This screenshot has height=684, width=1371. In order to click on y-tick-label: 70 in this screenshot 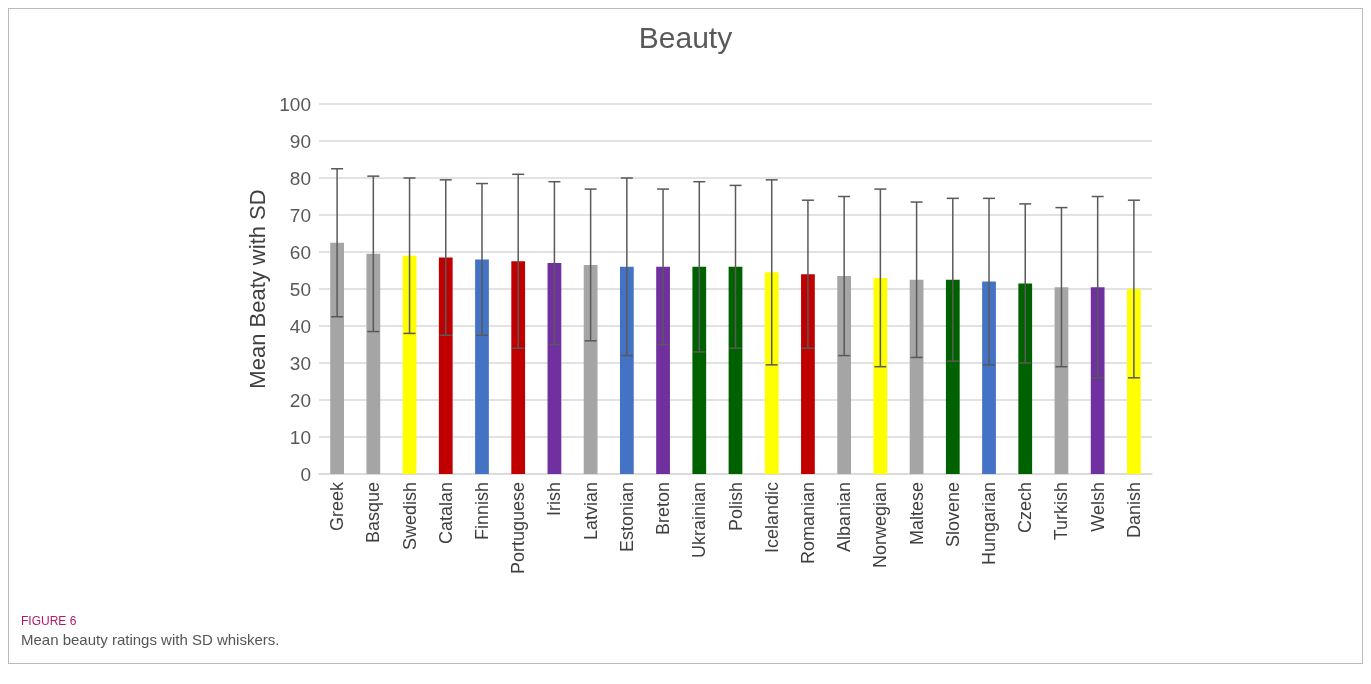, I will do `click(300, 215)`.